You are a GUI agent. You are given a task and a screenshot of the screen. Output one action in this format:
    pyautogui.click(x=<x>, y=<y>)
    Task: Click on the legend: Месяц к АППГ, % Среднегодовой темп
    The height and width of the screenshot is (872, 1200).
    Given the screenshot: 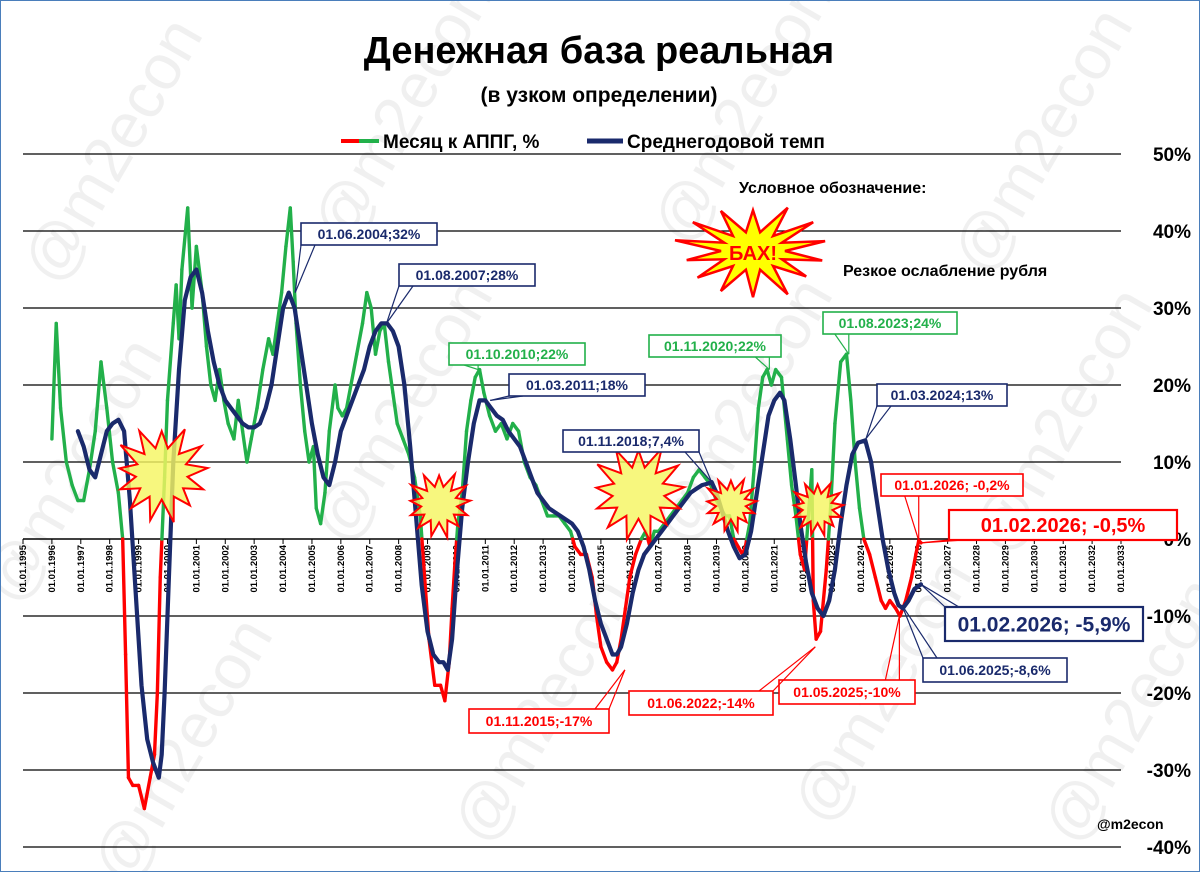 What is the action you would take?
    pyautogui.click(x=583, y=142)
    